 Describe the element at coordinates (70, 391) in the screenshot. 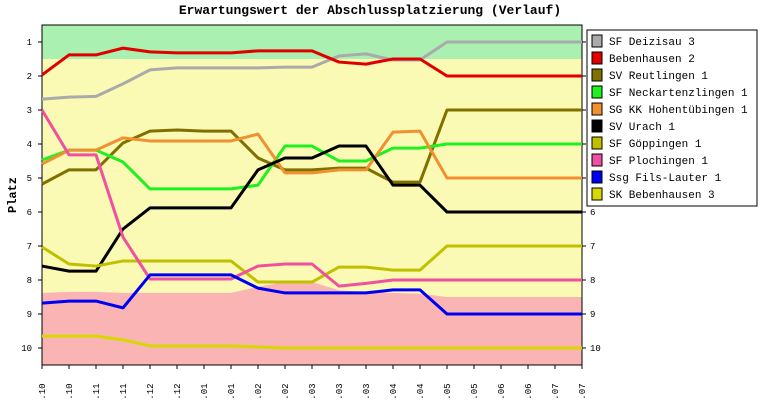

I see `x-tick-label: 26.10` at that location.